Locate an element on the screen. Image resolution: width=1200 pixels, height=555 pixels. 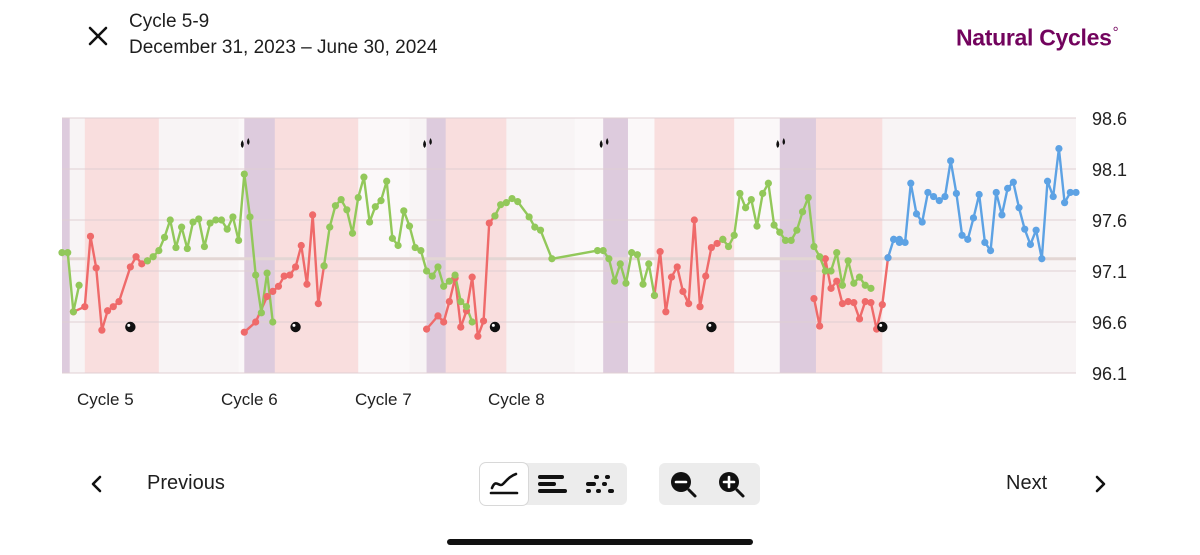
chevron-left-icon is located at coordinates (97, 484).